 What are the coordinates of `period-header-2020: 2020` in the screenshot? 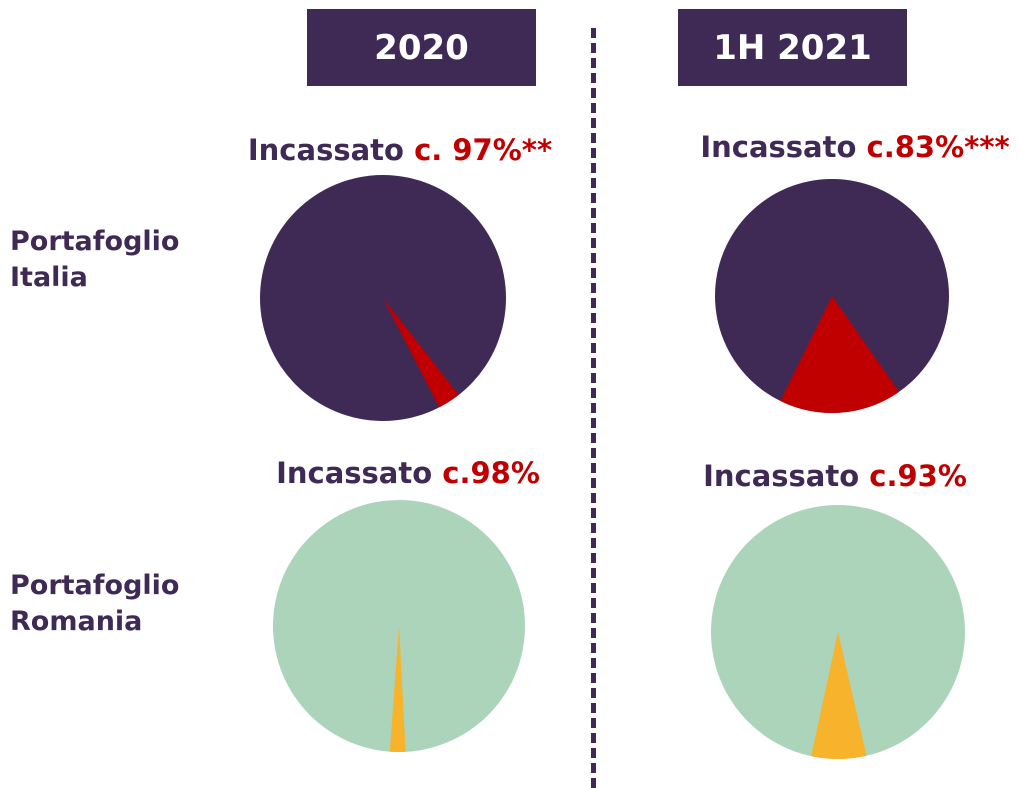 It's located at (421, 47).